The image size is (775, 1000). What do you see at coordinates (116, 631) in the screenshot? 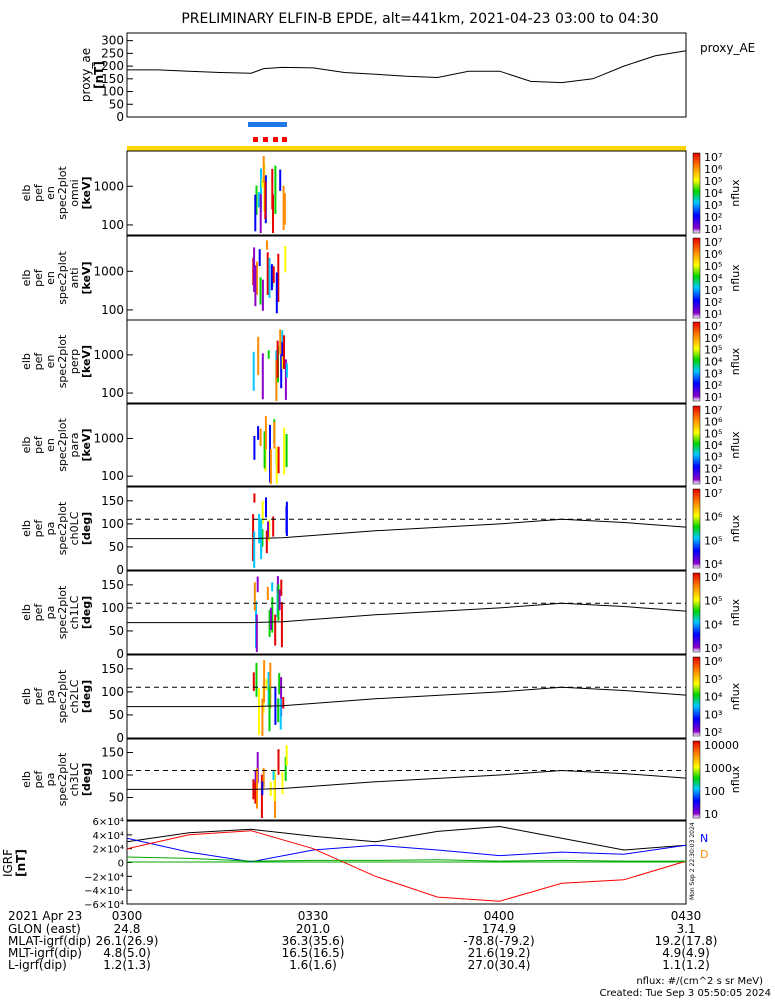
I see `spec-tick-label: 50` at bounding box center [116, 631].